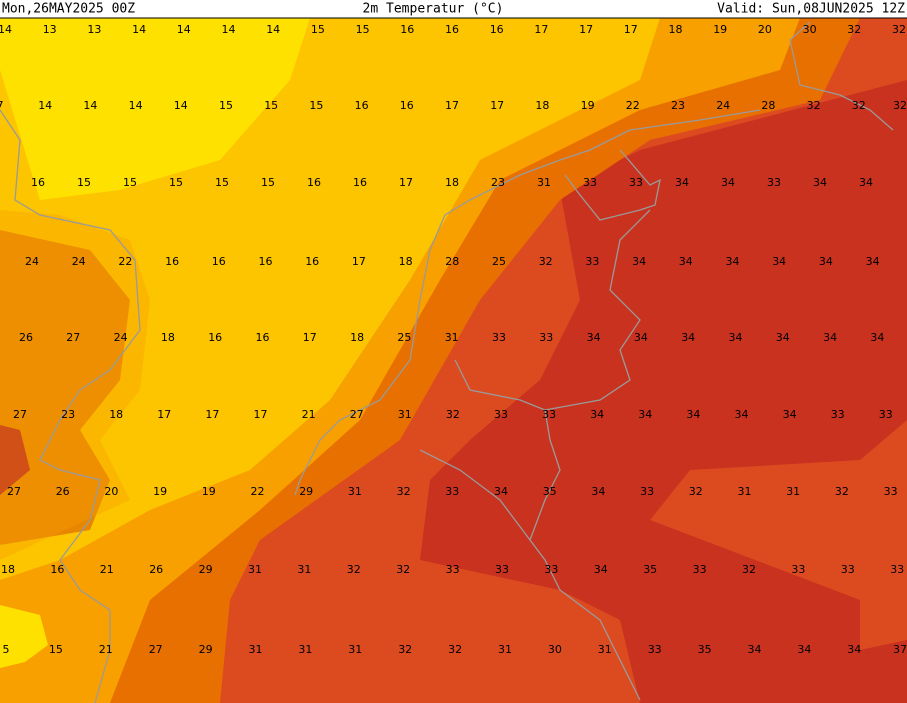 This screenshot has width=907, height=703. I want to click on temperature-value: 25, so click(404, 337).